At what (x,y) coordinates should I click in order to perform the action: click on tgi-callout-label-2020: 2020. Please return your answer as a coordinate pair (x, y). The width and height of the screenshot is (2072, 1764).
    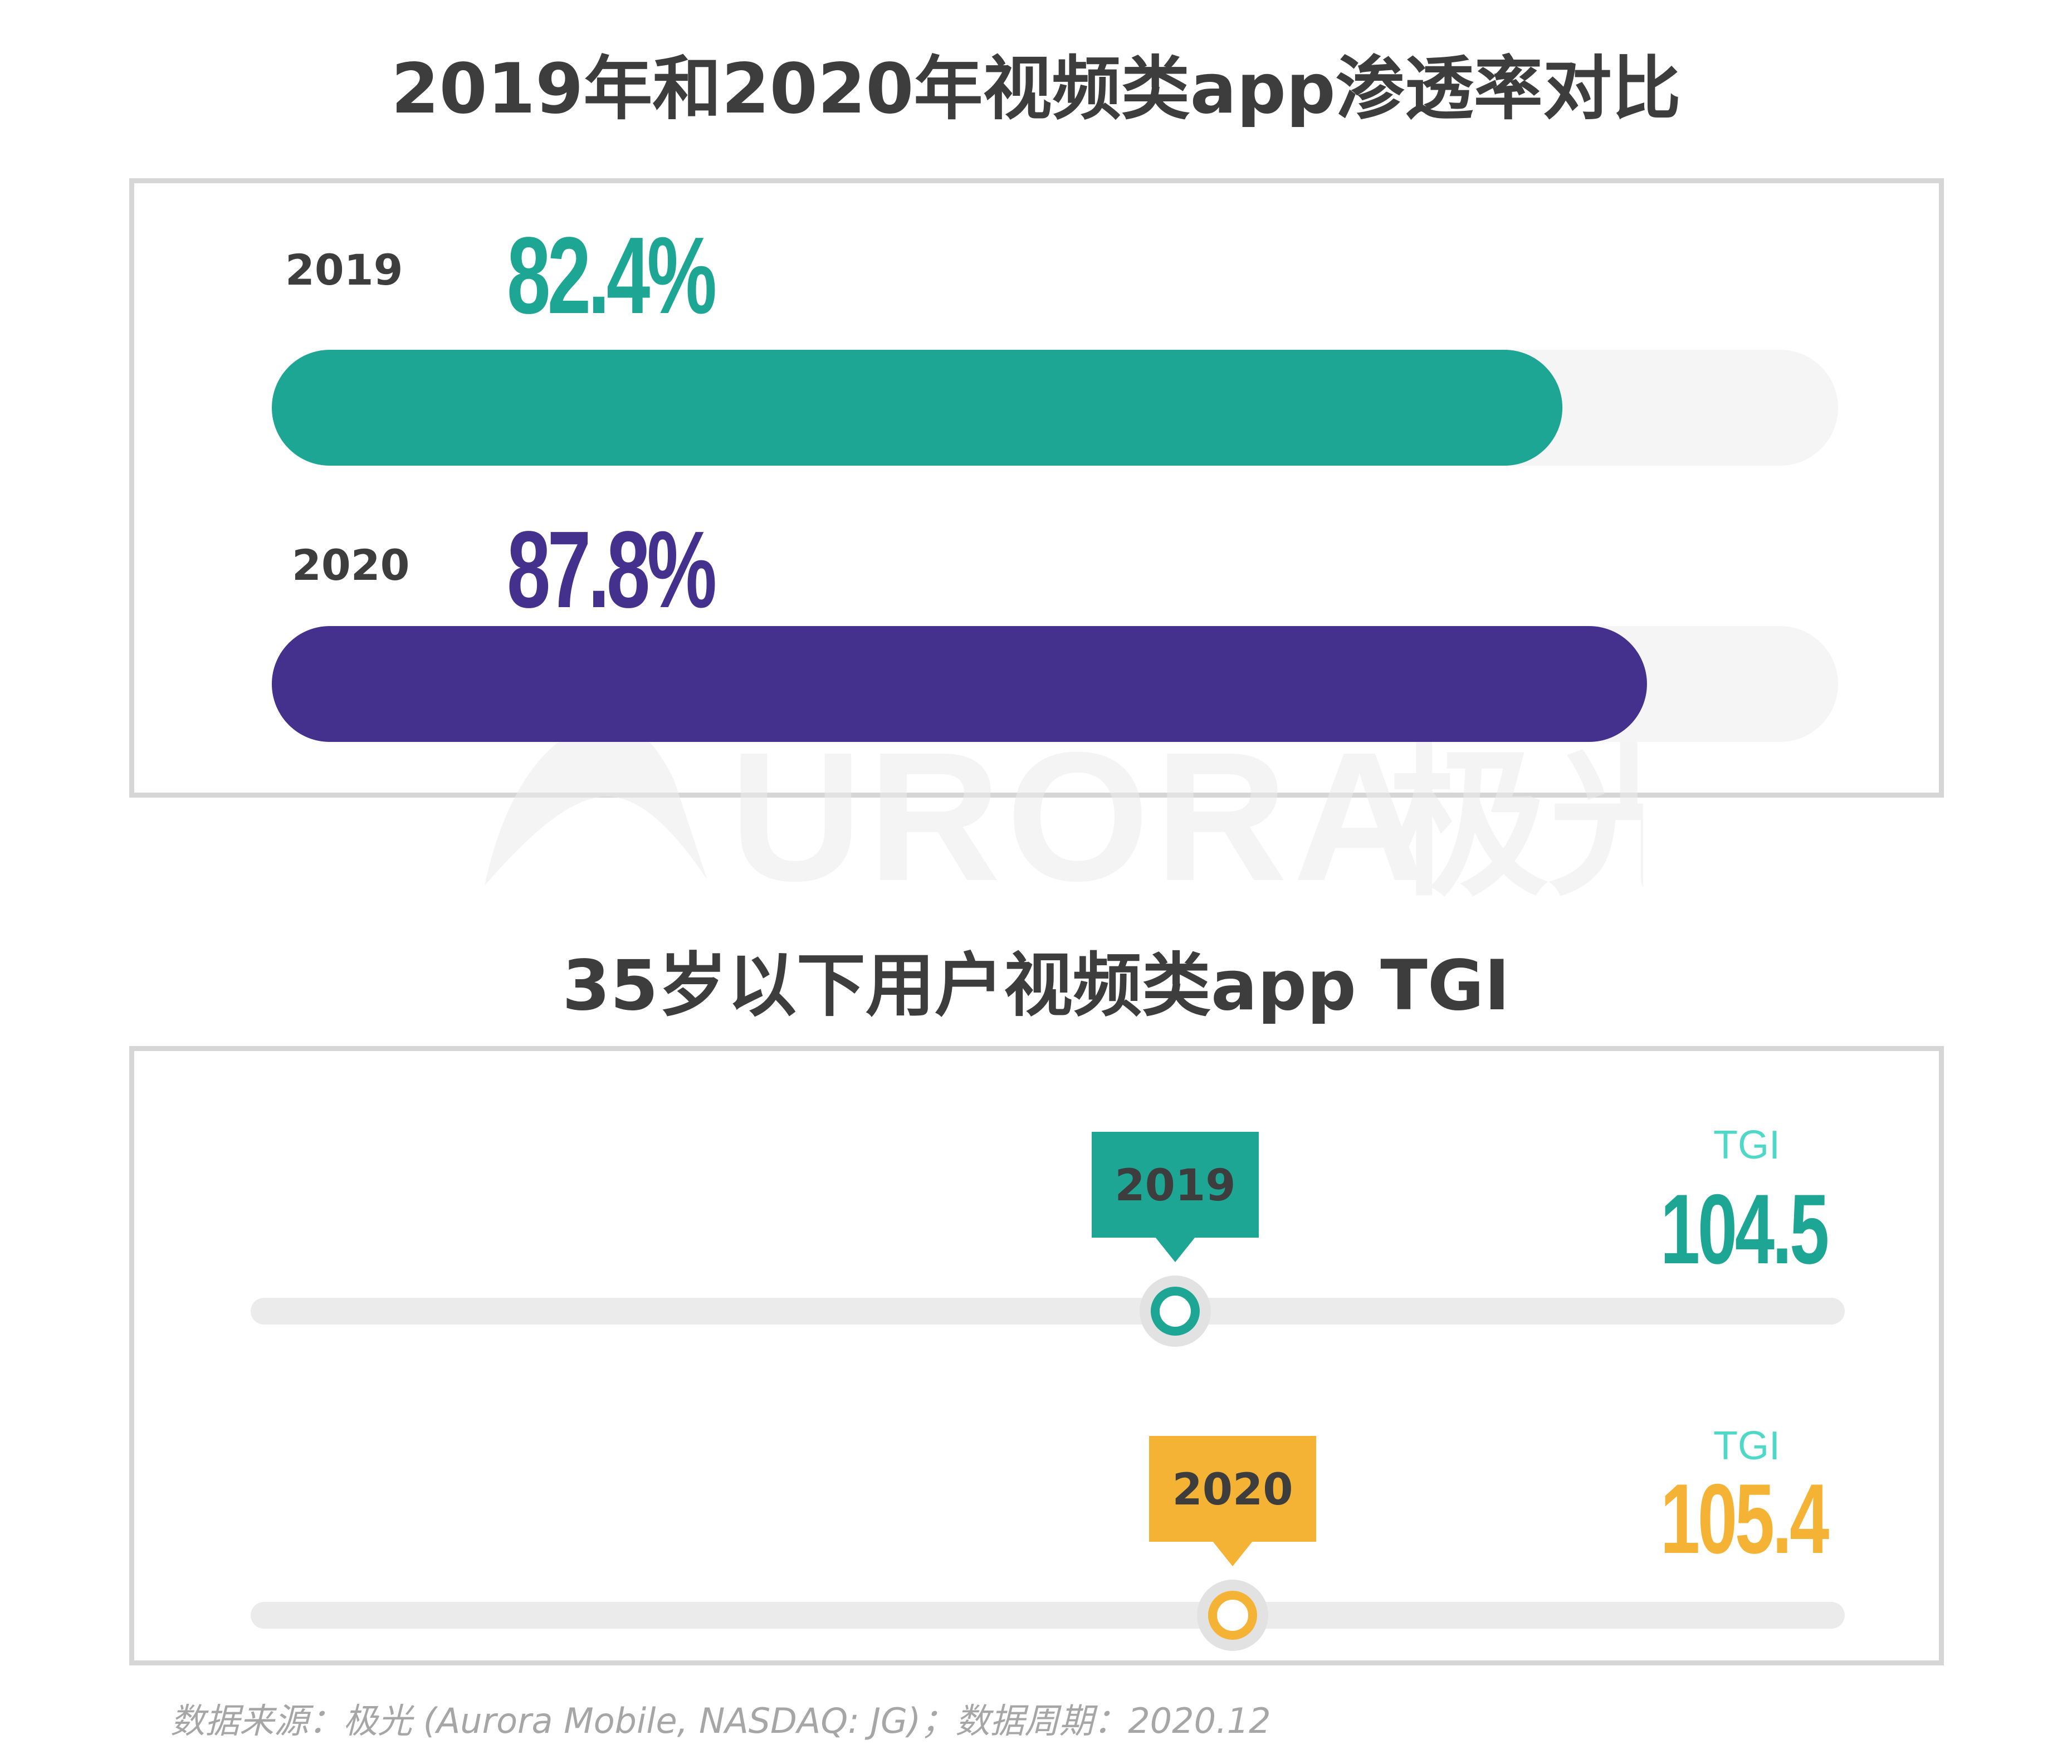
    Looking at the image, I should click on (1232, 1490).